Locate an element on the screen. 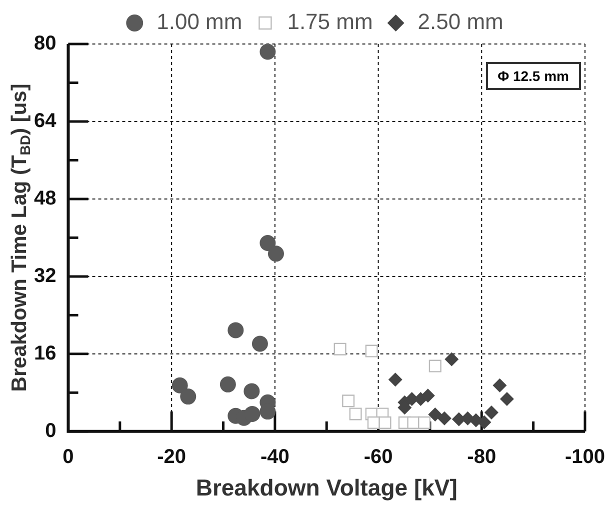 The height and width of the screenshot is (507, 611). legend-label: 2.50 mm is located at coordinates (461, 21).